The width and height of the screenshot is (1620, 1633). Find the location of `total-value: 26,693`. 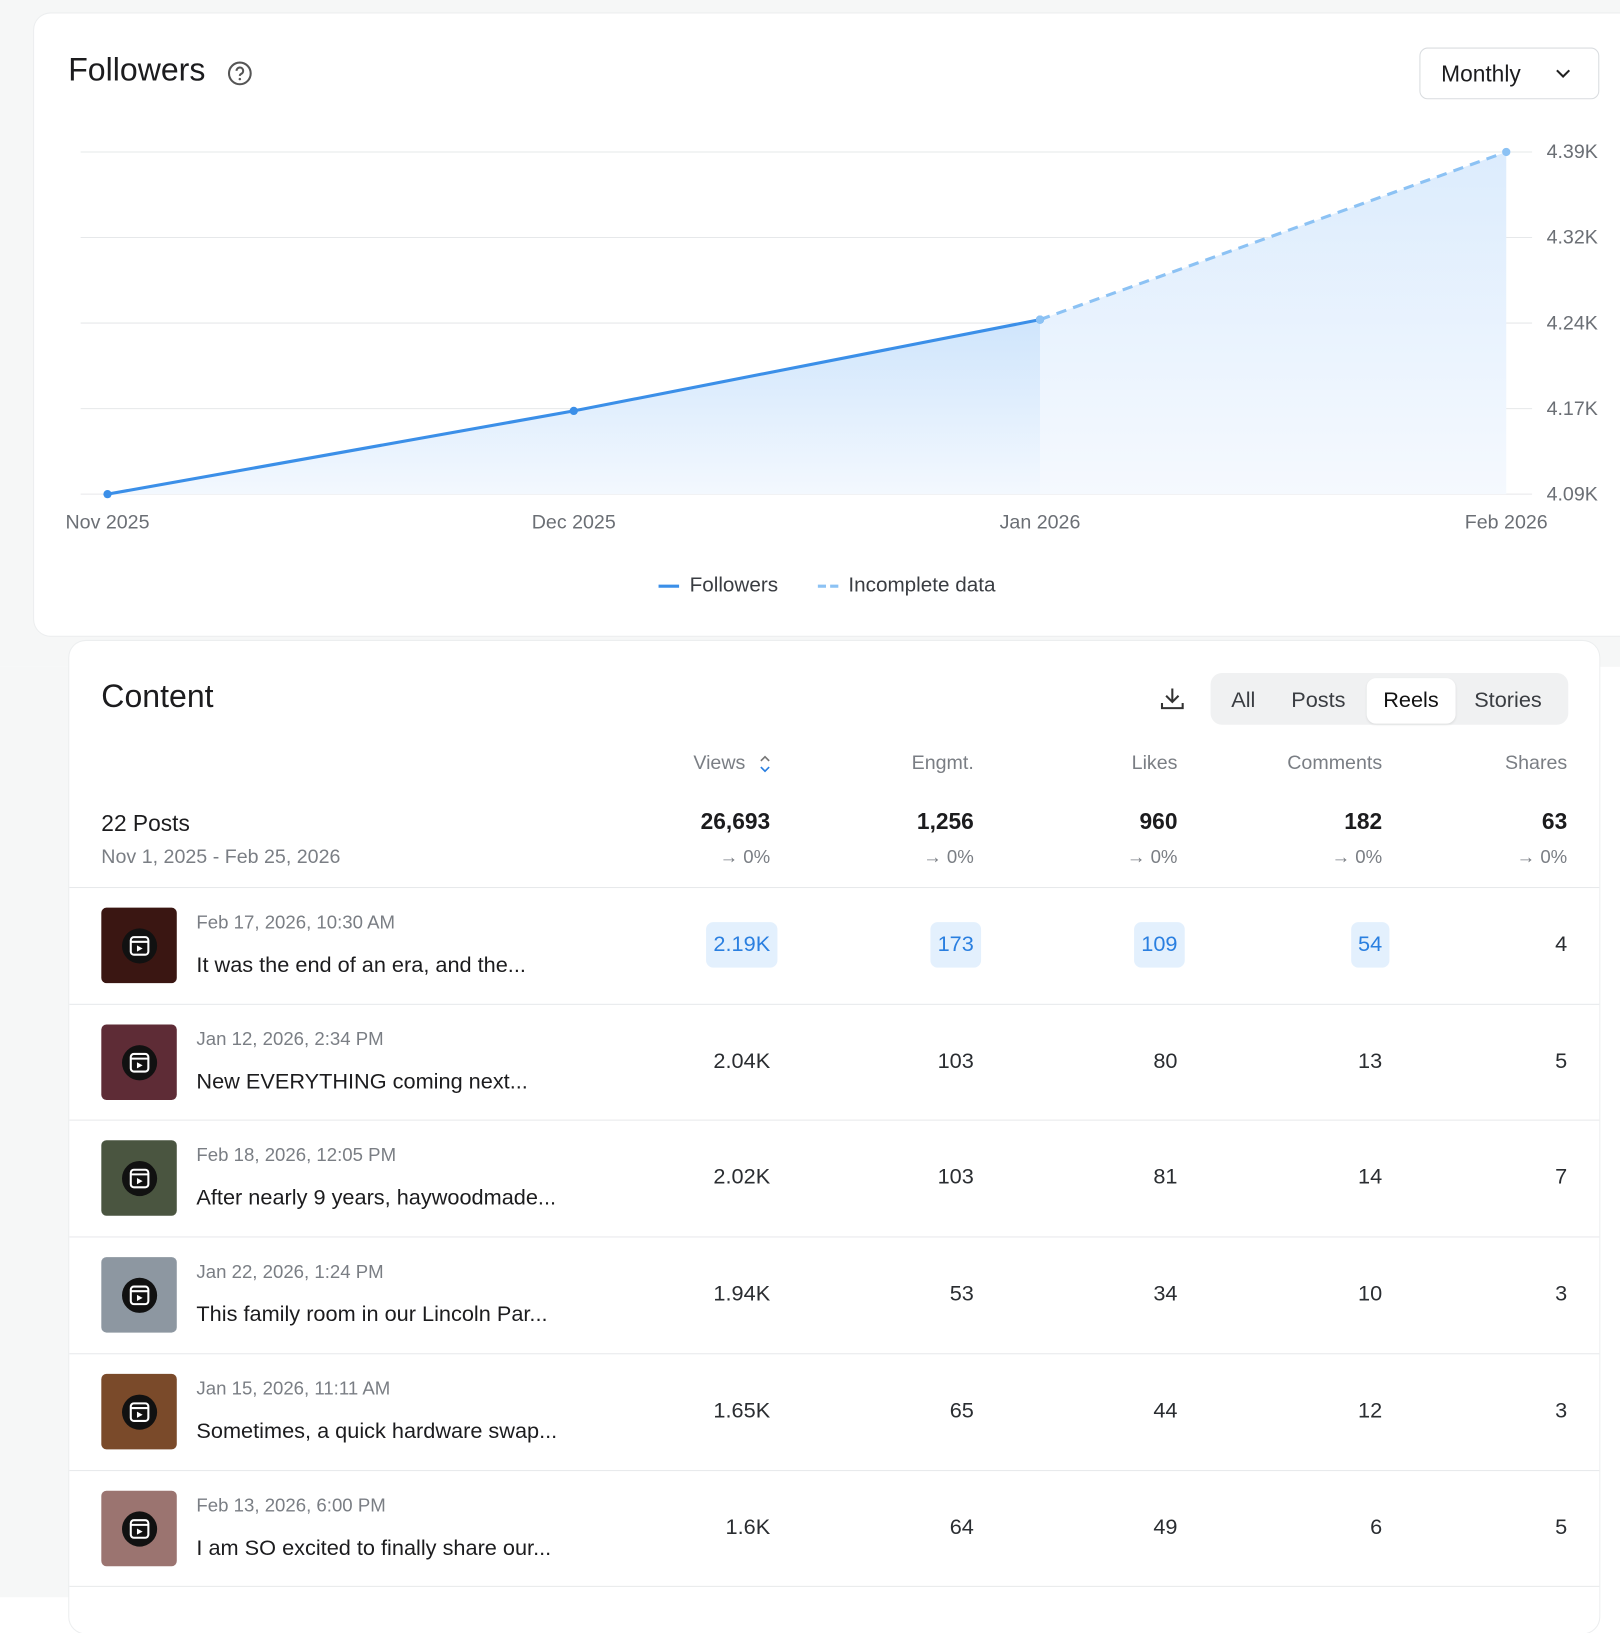

total-value: 26,693 is located at coordinates (735, 821).